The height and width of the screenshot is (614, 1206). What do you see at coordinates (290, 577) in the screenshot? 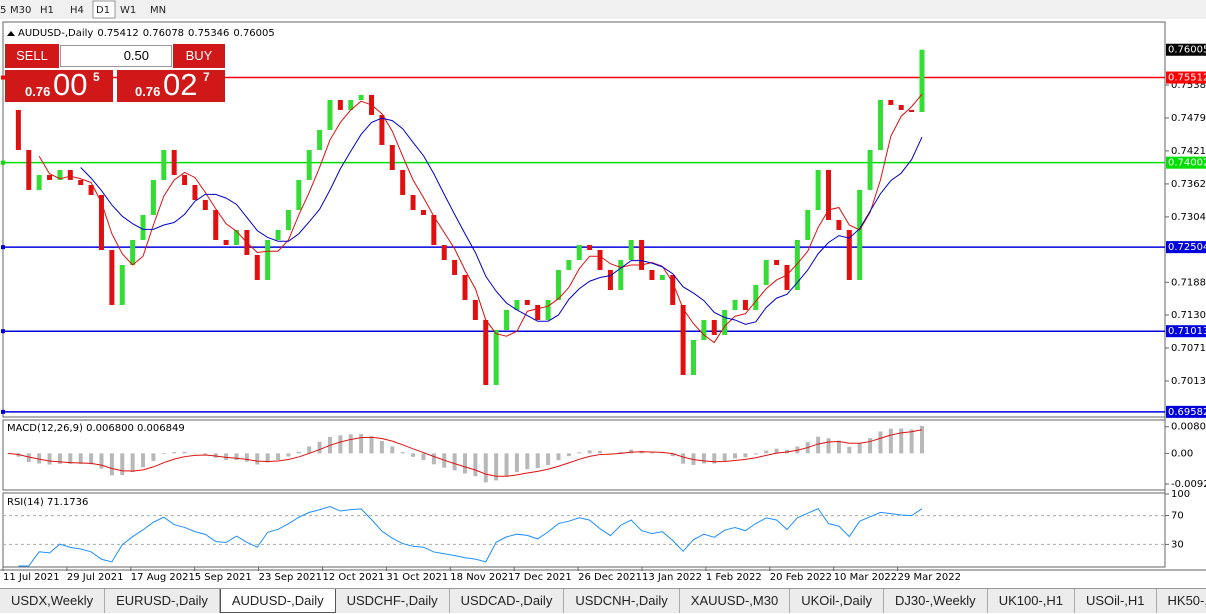
I see `date-label: 23 Sep 2021` at bounding box center [290, 577].